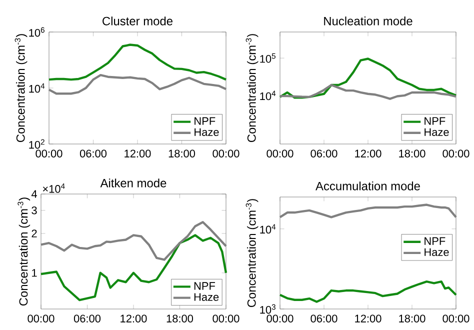  Describe the element at coordinates (268, 309) in the screenshot. I see `y-tick-label: 10$^{3}$` at that location.